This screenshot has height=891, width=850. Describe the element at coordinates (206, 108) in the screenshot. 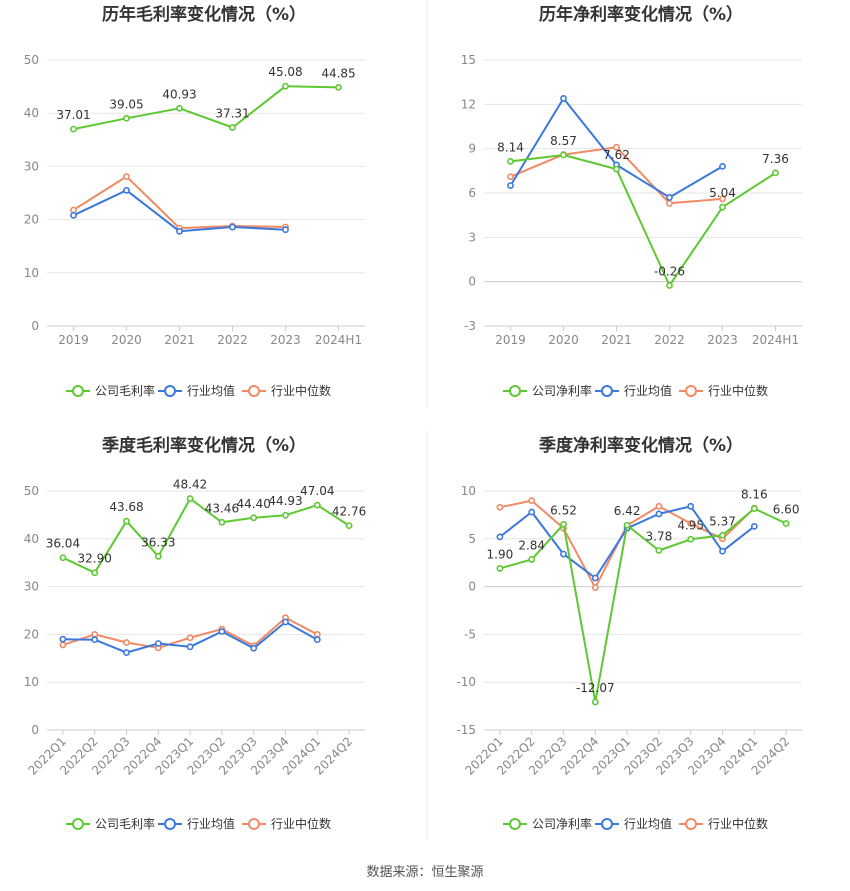

I see `series-line-company` at that location.